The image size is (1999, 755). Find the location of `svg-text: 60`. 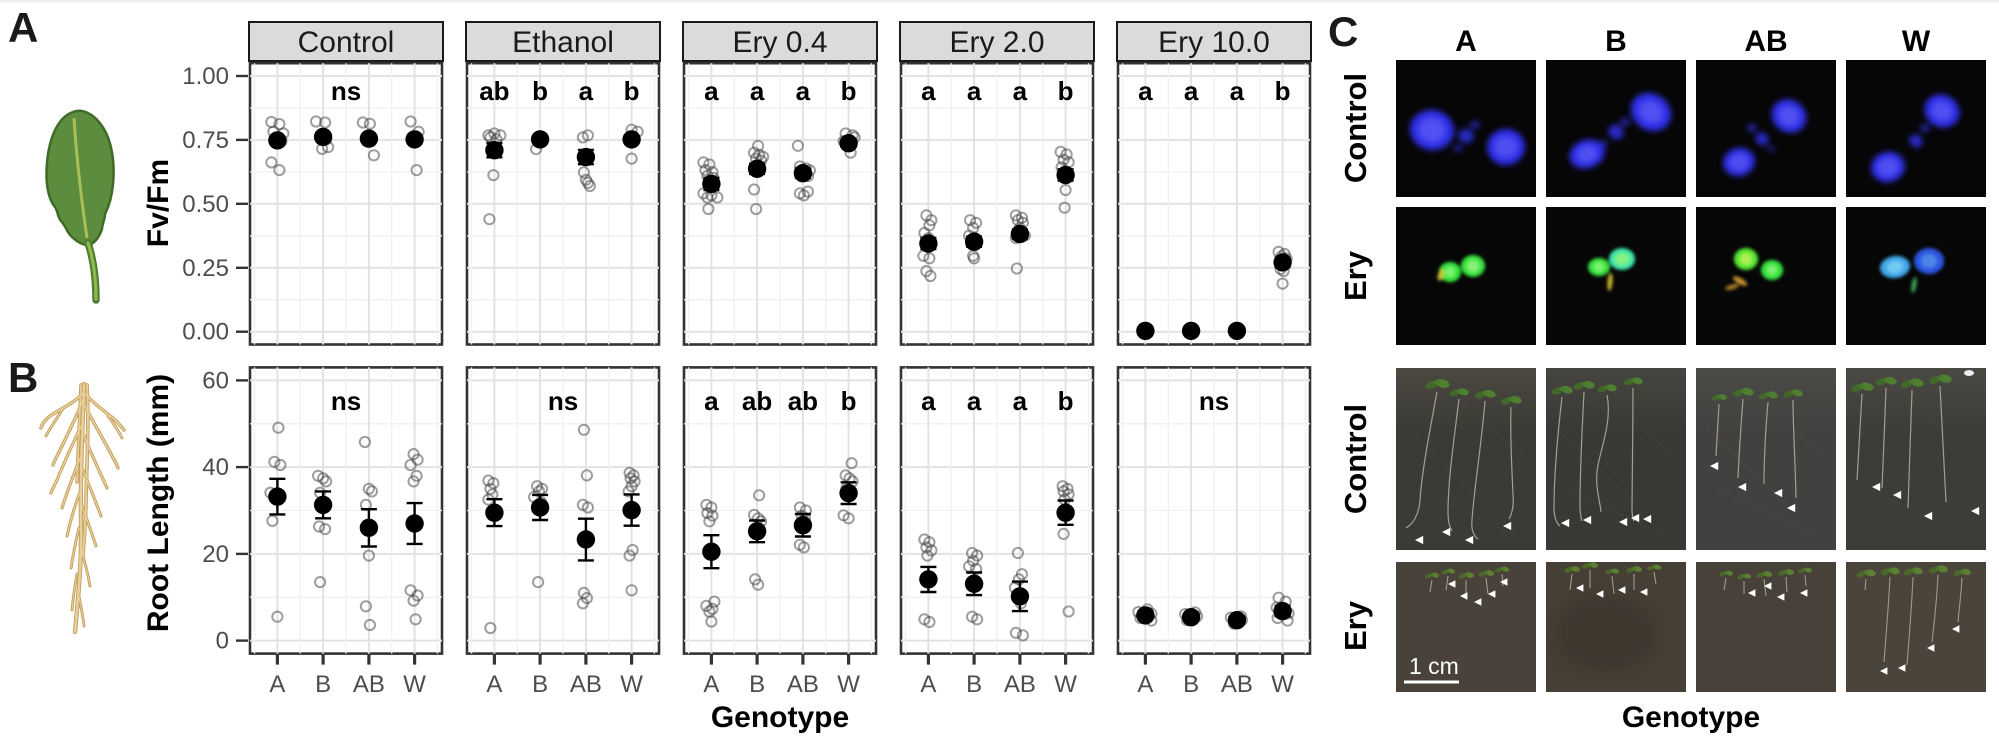

svg-text: 60 is located at coordinates (215, 380).